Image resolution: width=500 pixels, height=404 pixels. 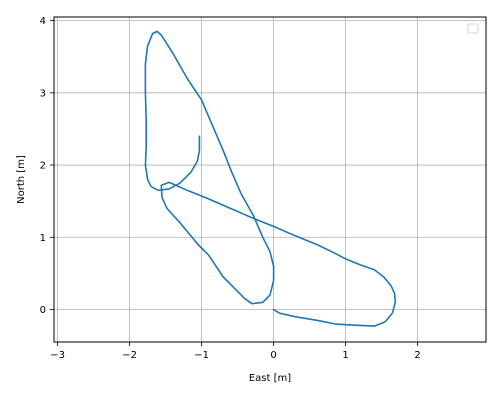 I want to click on x-tick-label: −1, so click(x=201, y=355).